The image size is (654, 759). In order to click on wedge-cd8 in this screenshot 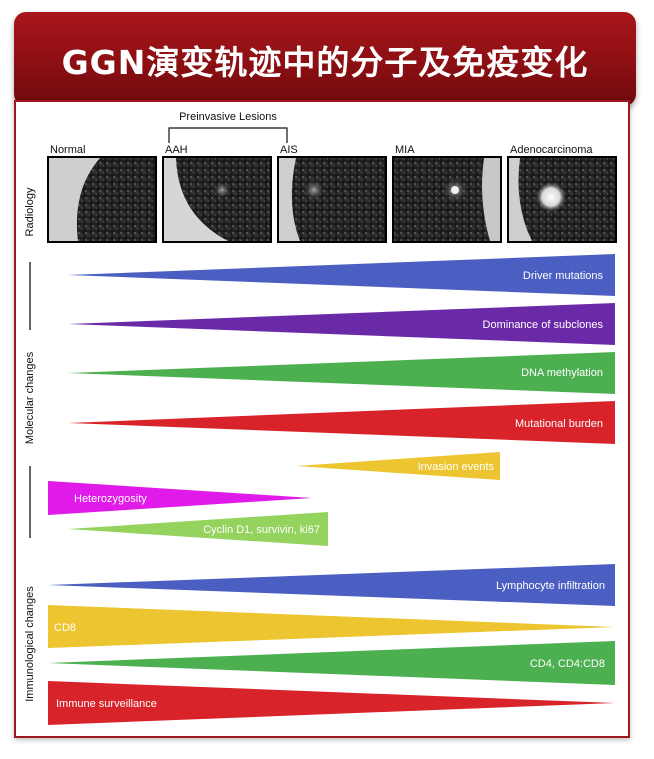, I will do `click(331, 626)`.